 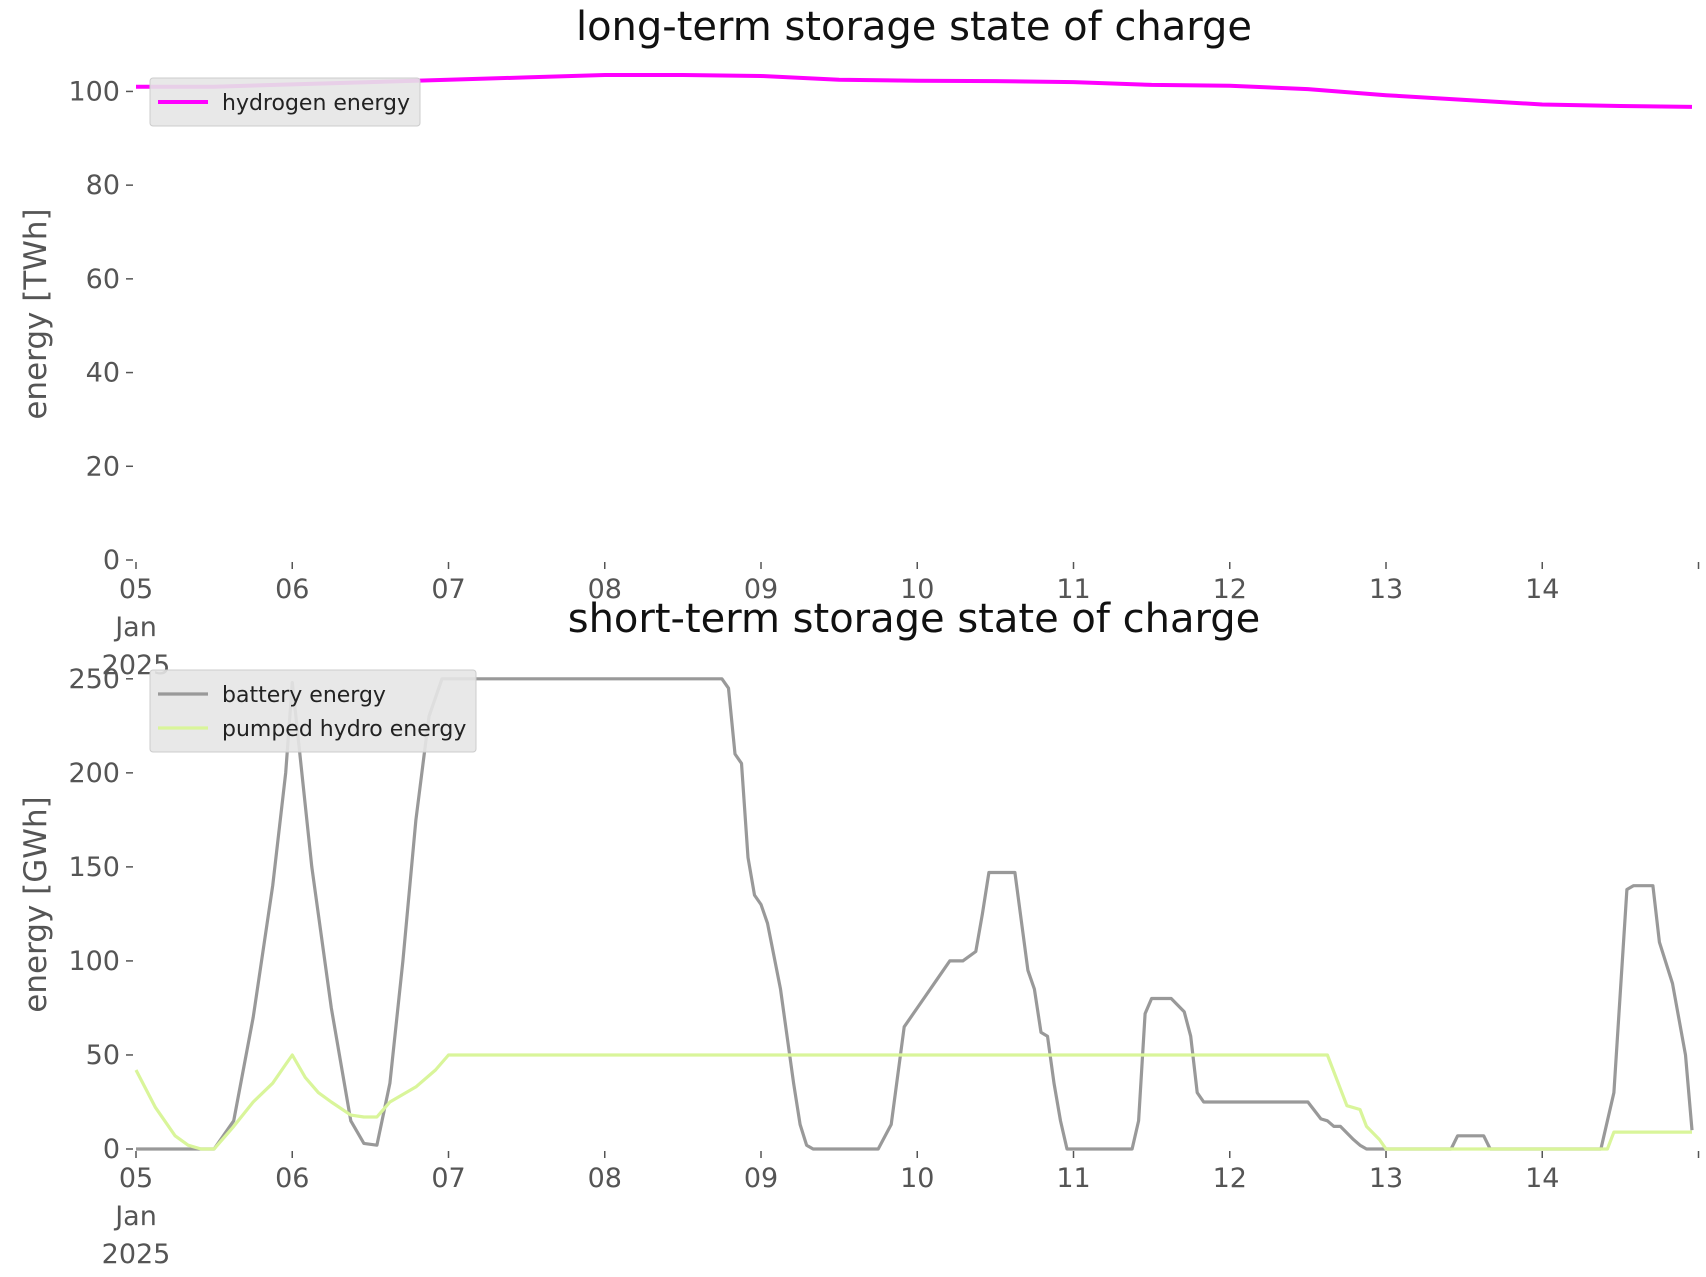 I want to click on x-tick-label: 2025, so click(x=136, y=1254).